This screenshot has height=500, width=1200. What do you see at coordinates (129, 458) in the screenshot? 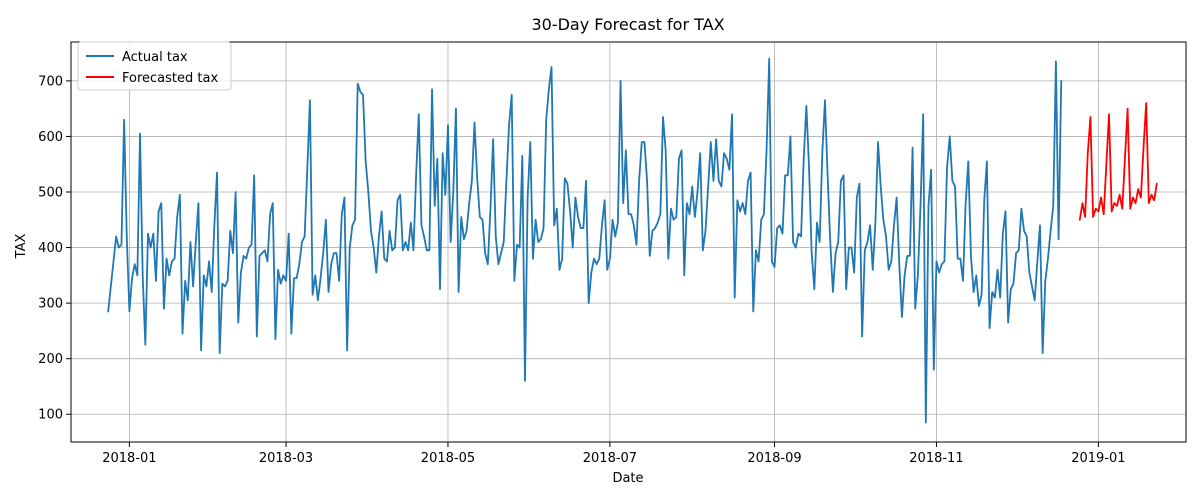
I see `x-tick-label: 2018-01` at bounding box center [129, 458].